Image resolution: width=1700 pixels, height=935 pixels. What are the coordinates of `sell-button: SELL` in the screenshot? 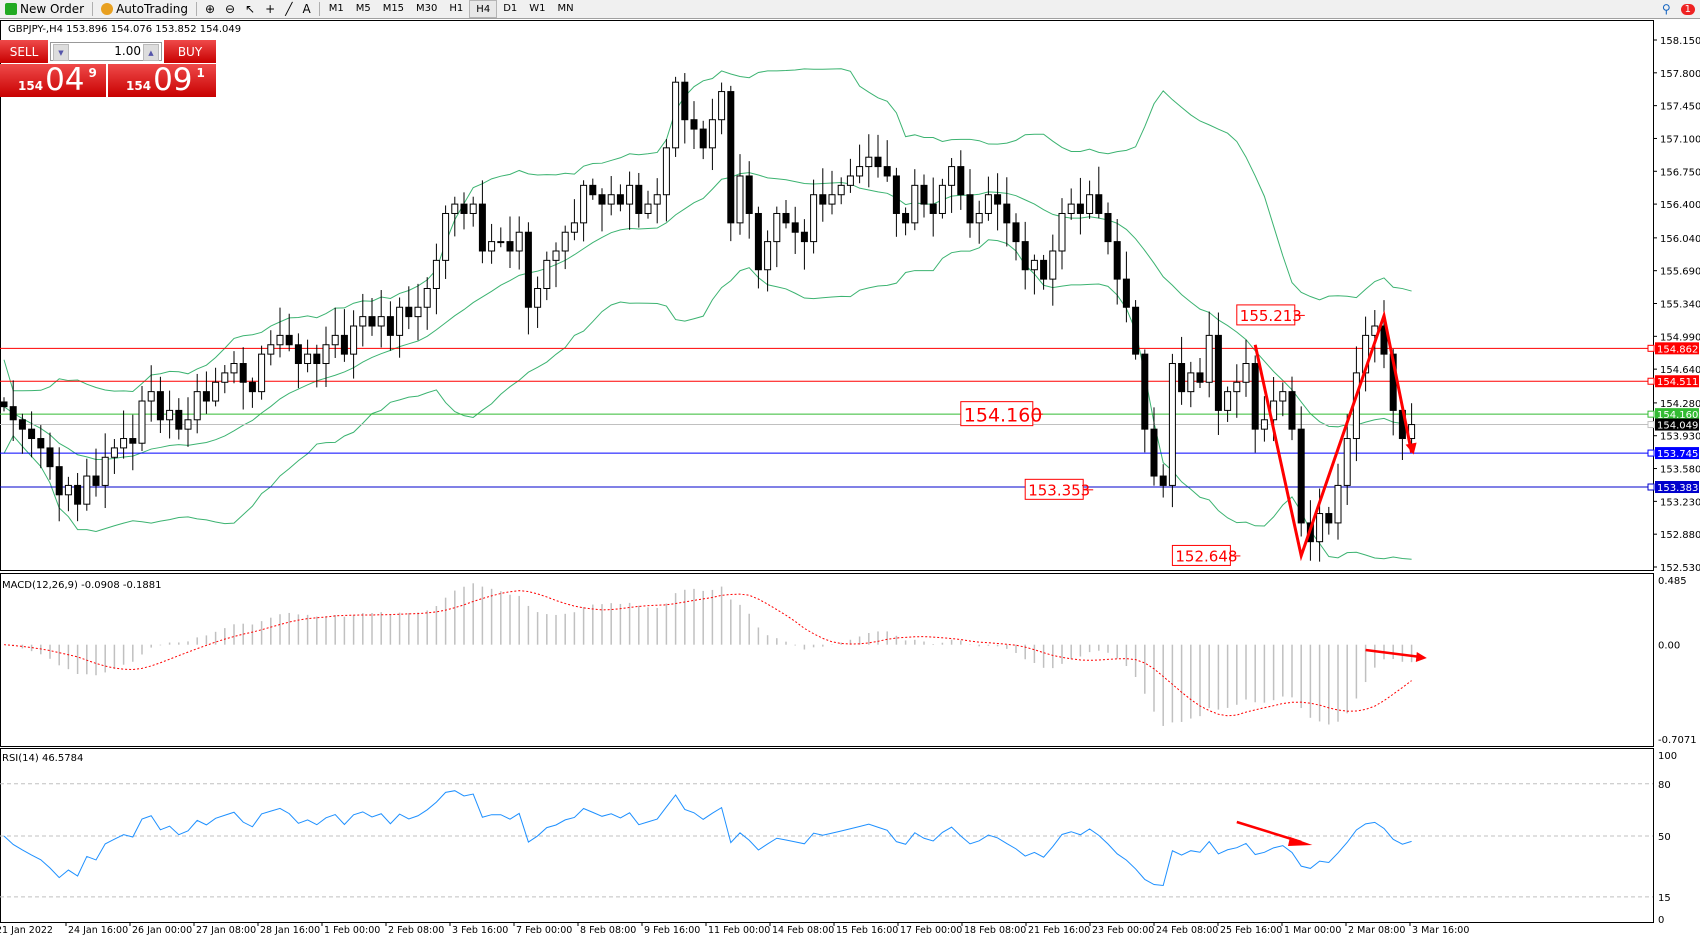 It's located at (24, 51).